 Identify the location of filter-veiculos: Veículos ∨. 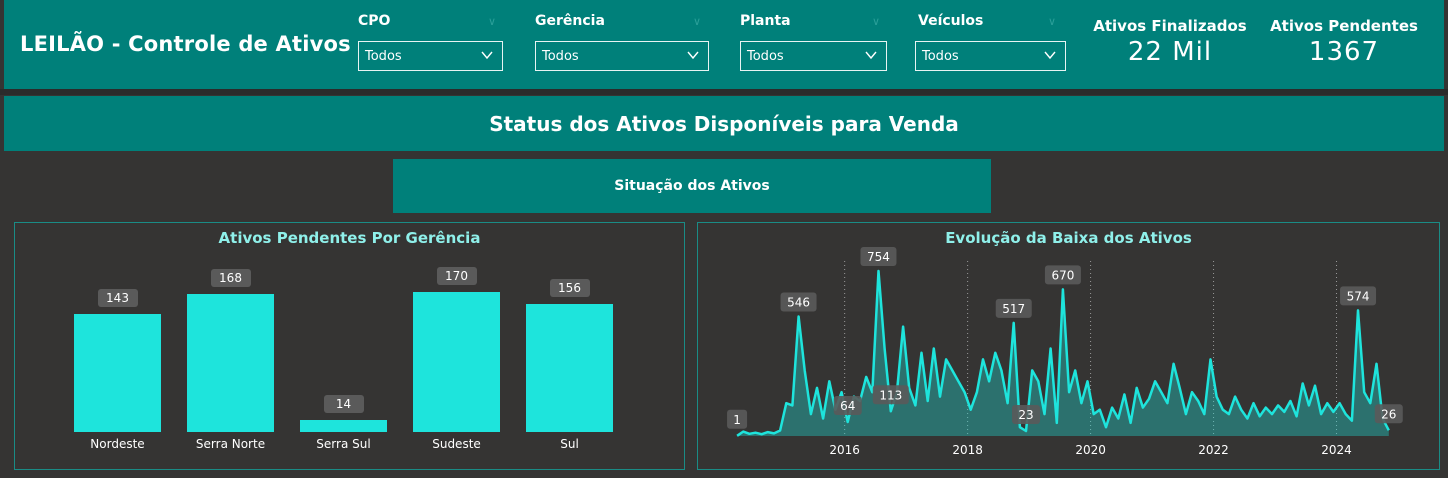
(987, 23).